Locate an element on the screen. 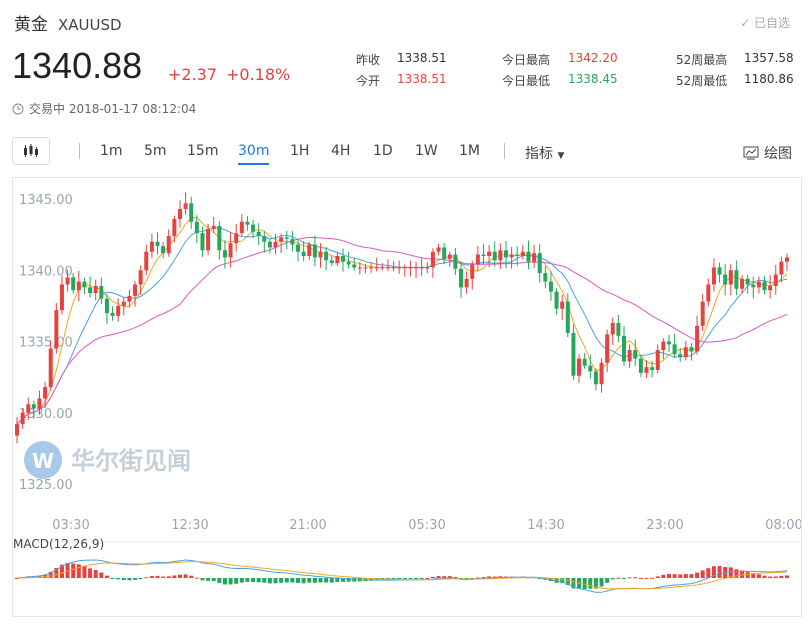  watermark: W 华尔街见闻 is located at coordinates (107, 460).